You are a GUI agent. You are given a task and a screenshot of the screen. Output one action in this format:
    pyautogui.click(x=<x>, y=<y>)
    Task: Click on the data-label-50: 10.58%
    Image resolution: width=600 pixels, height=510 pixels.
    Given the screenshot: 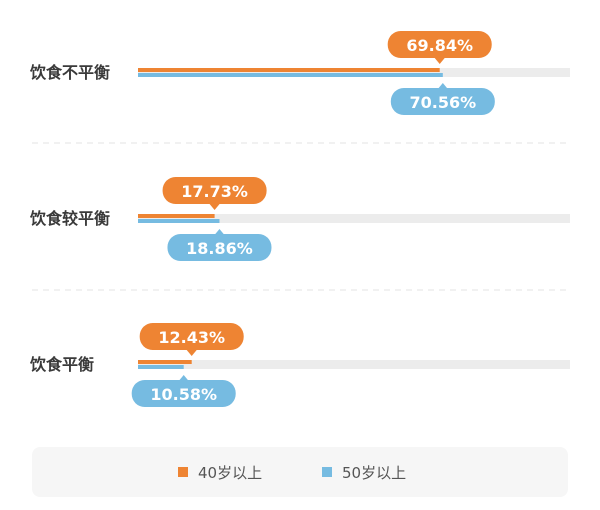 What is the action you would take?
    pyautogui.click(x=183, y=394)
    